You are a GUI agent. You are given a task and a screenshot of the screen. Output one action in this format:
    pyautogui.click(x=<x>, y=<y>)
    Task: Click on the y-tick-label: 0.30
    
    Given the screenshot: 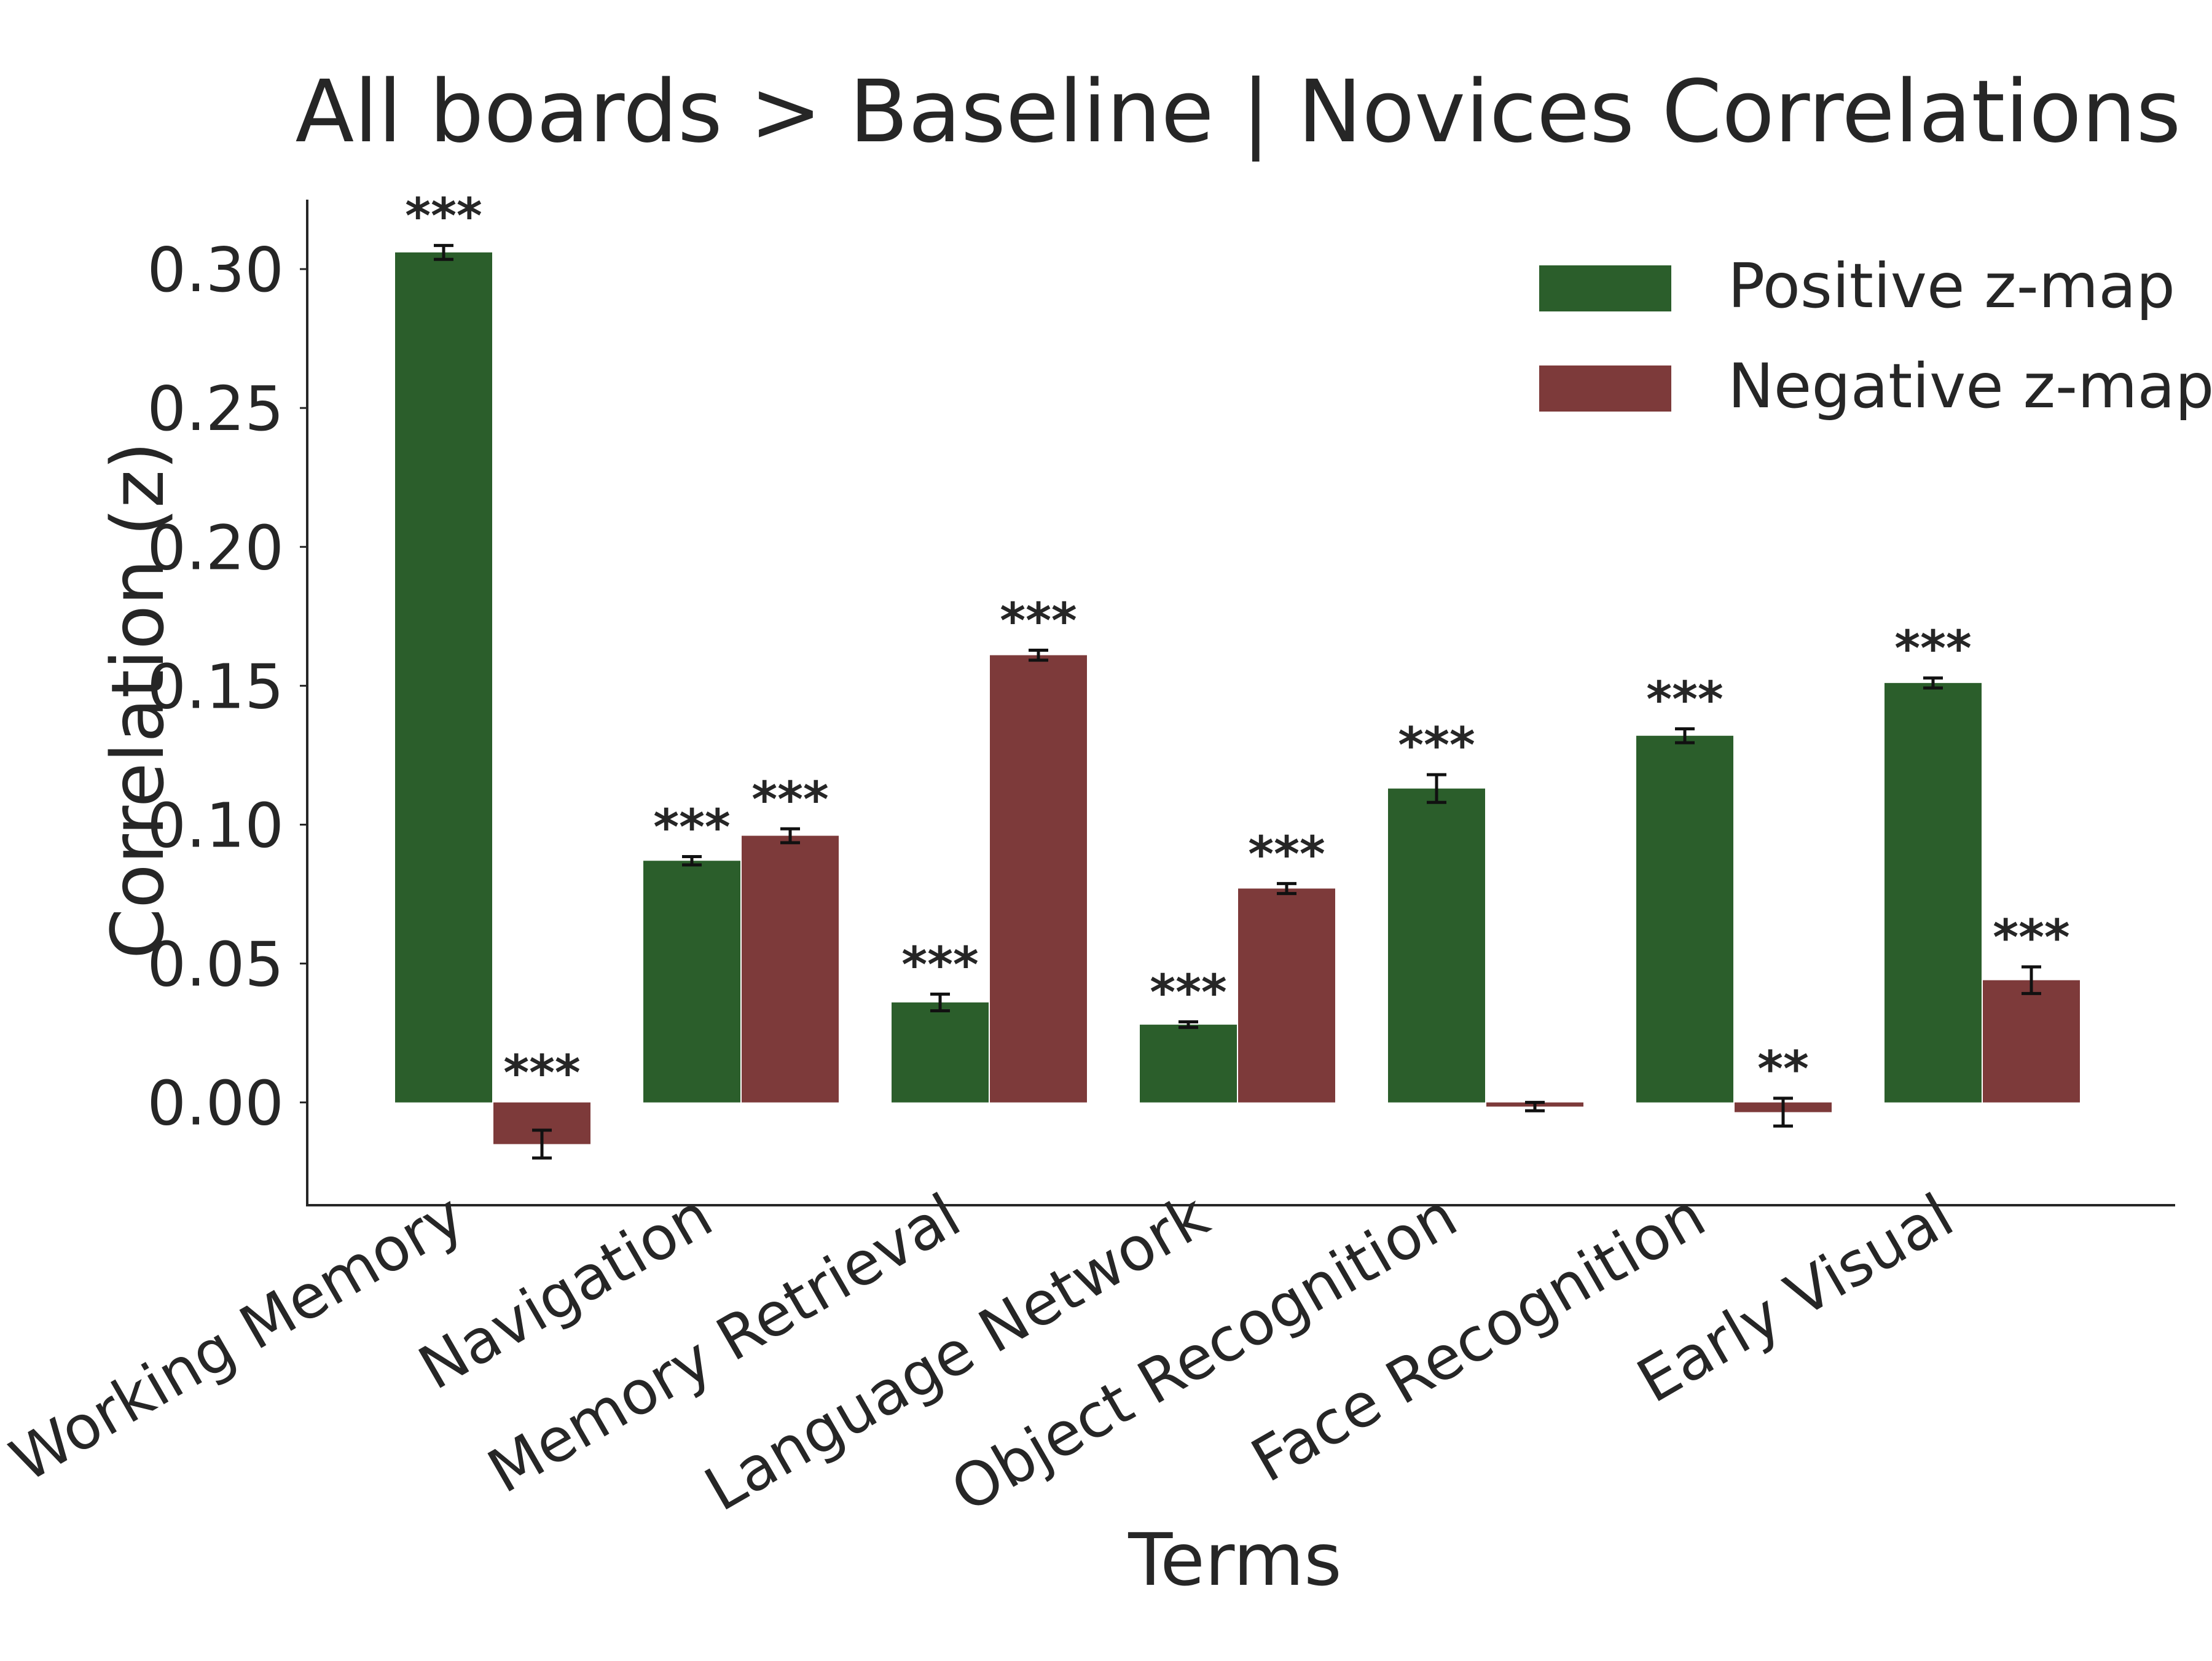 What is the action you would take?
    pyautogui.click(x=215, y=270)
    